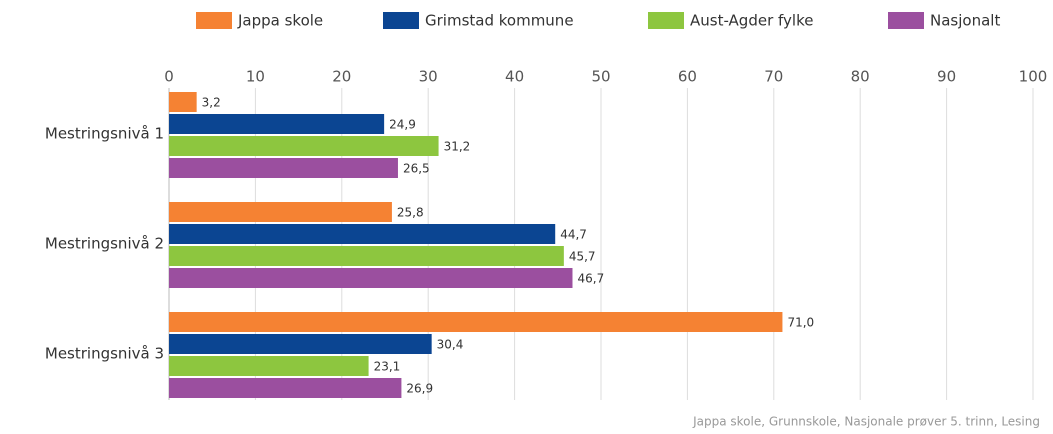  I want to click on x-tick-label: 0, so click(169, 77).